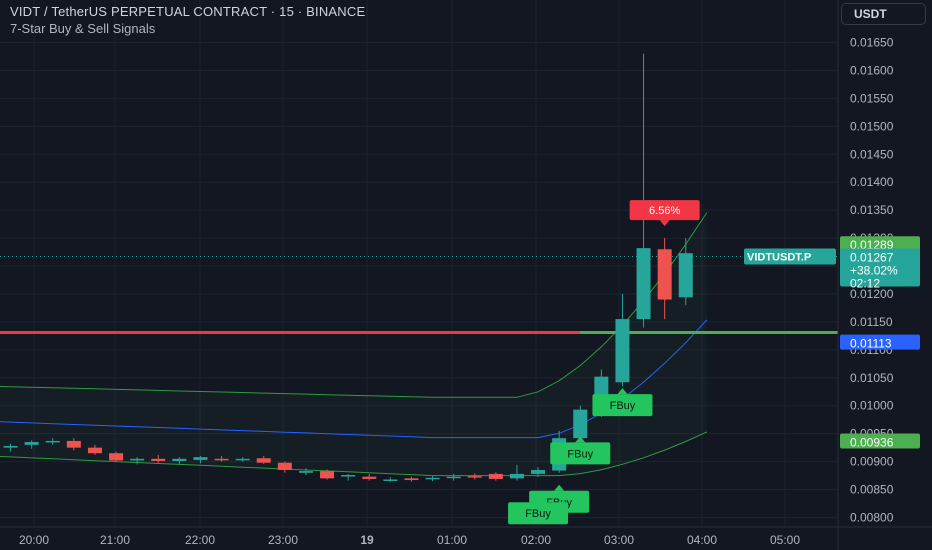  Describe the element at coordinates (872, 43) in the screenshot. I see `y-tick-label: 0.01650` at that location.